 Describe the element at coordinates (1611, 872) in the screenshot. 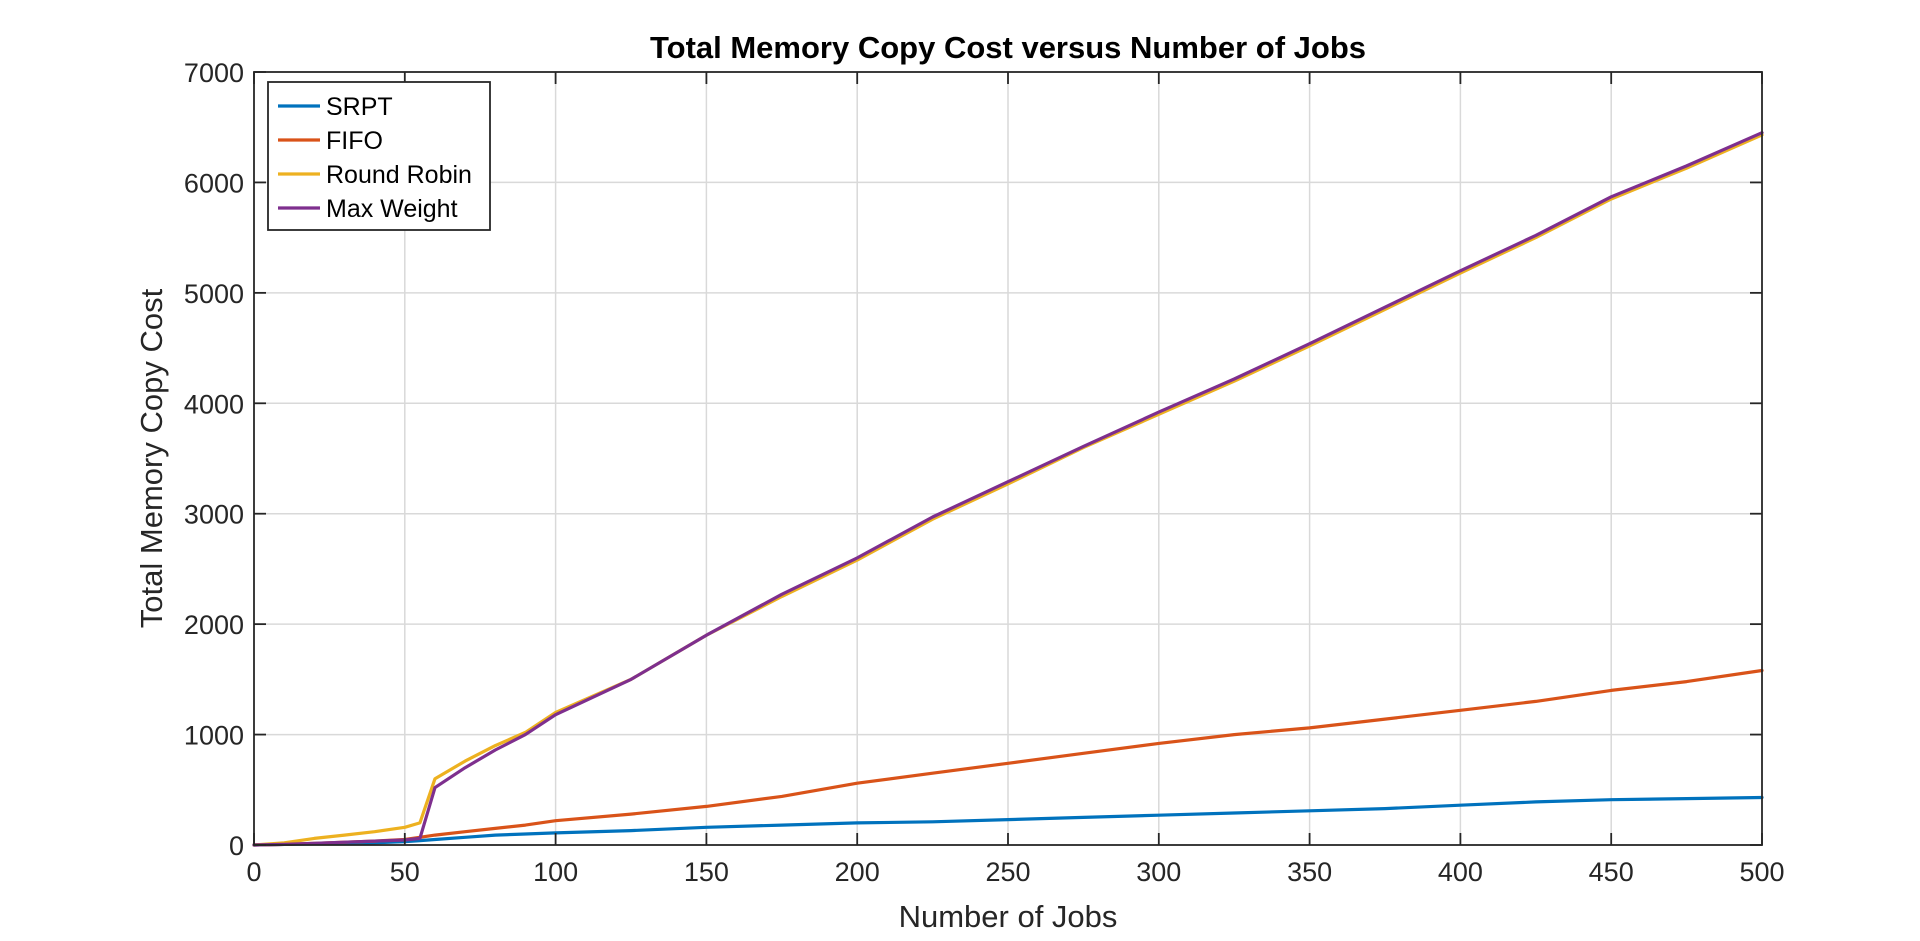

I see `x-tick-label: 450` at that location.